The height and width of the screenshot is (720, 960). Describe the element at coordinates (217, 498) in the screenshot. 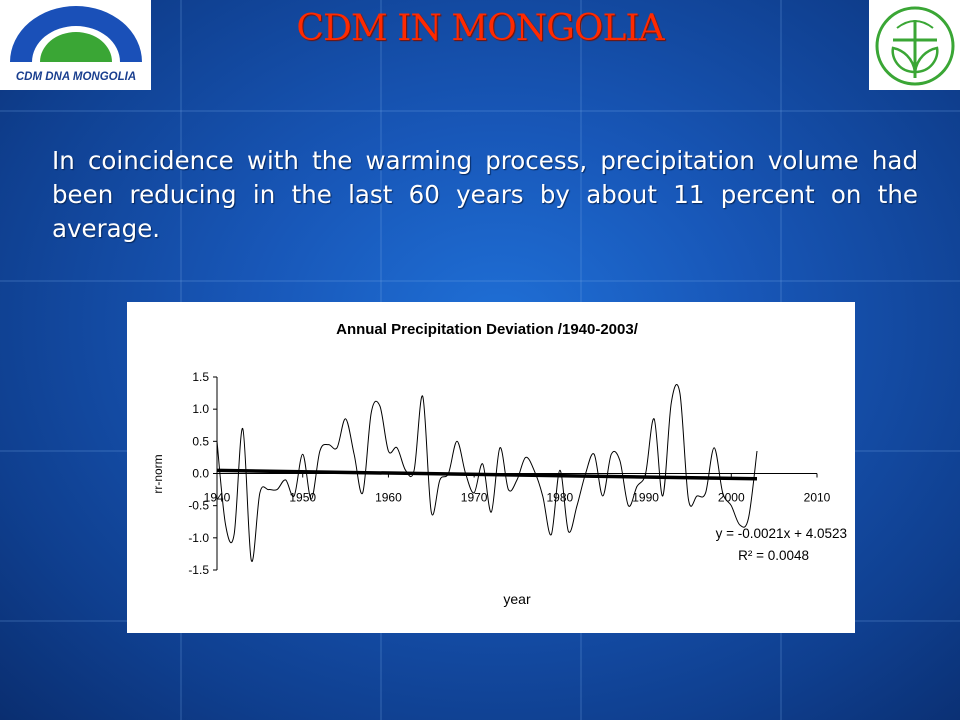

I see `x-tick-label: 1940` at that location.